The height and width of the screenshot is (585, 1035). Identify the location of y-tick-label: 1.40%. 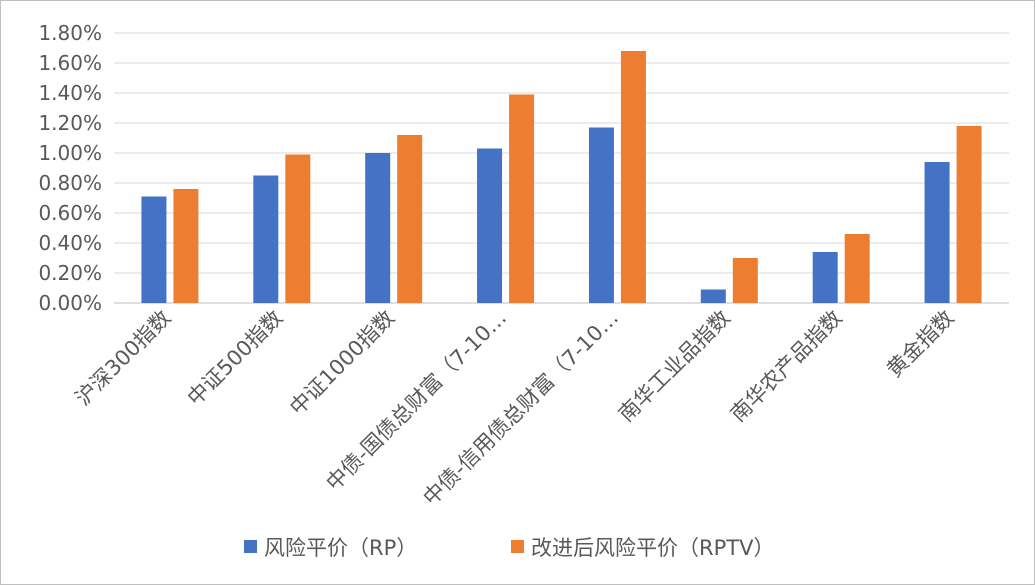
(70, 93).